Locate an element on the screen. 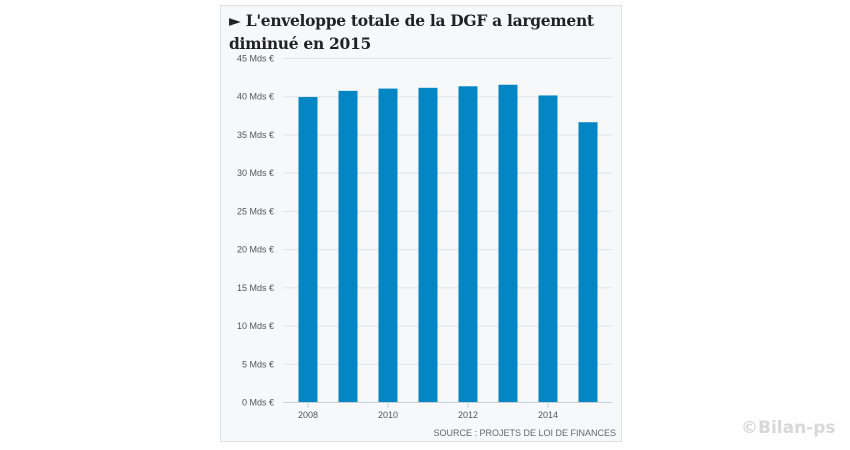 Image resolution: width=850 pixels, height=450 pixels. y-tick-label: 10 Mds € is located at coordinates (255, 326).